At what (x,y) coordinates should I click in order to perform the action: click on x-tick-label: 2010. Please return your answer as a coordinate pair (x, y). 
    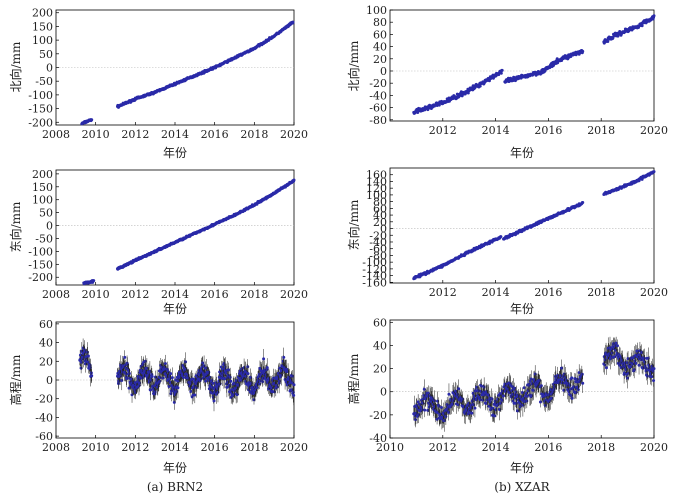
    Looking at the image, I should click on (96, 447).